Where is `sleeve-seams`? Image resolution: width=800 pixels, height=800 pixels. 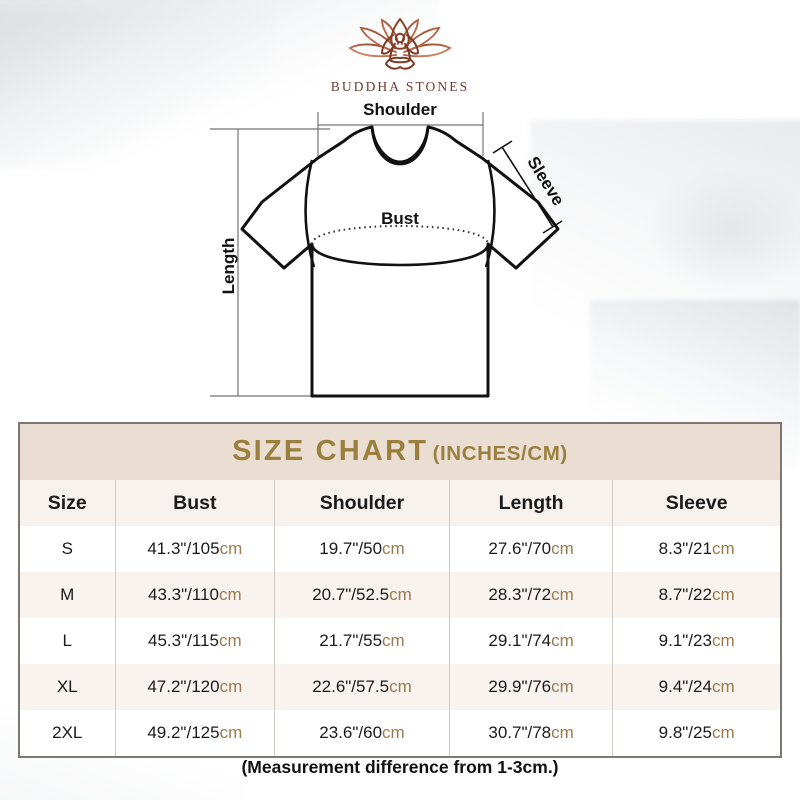
sleeve-seams is located at coordinates (400, 213).